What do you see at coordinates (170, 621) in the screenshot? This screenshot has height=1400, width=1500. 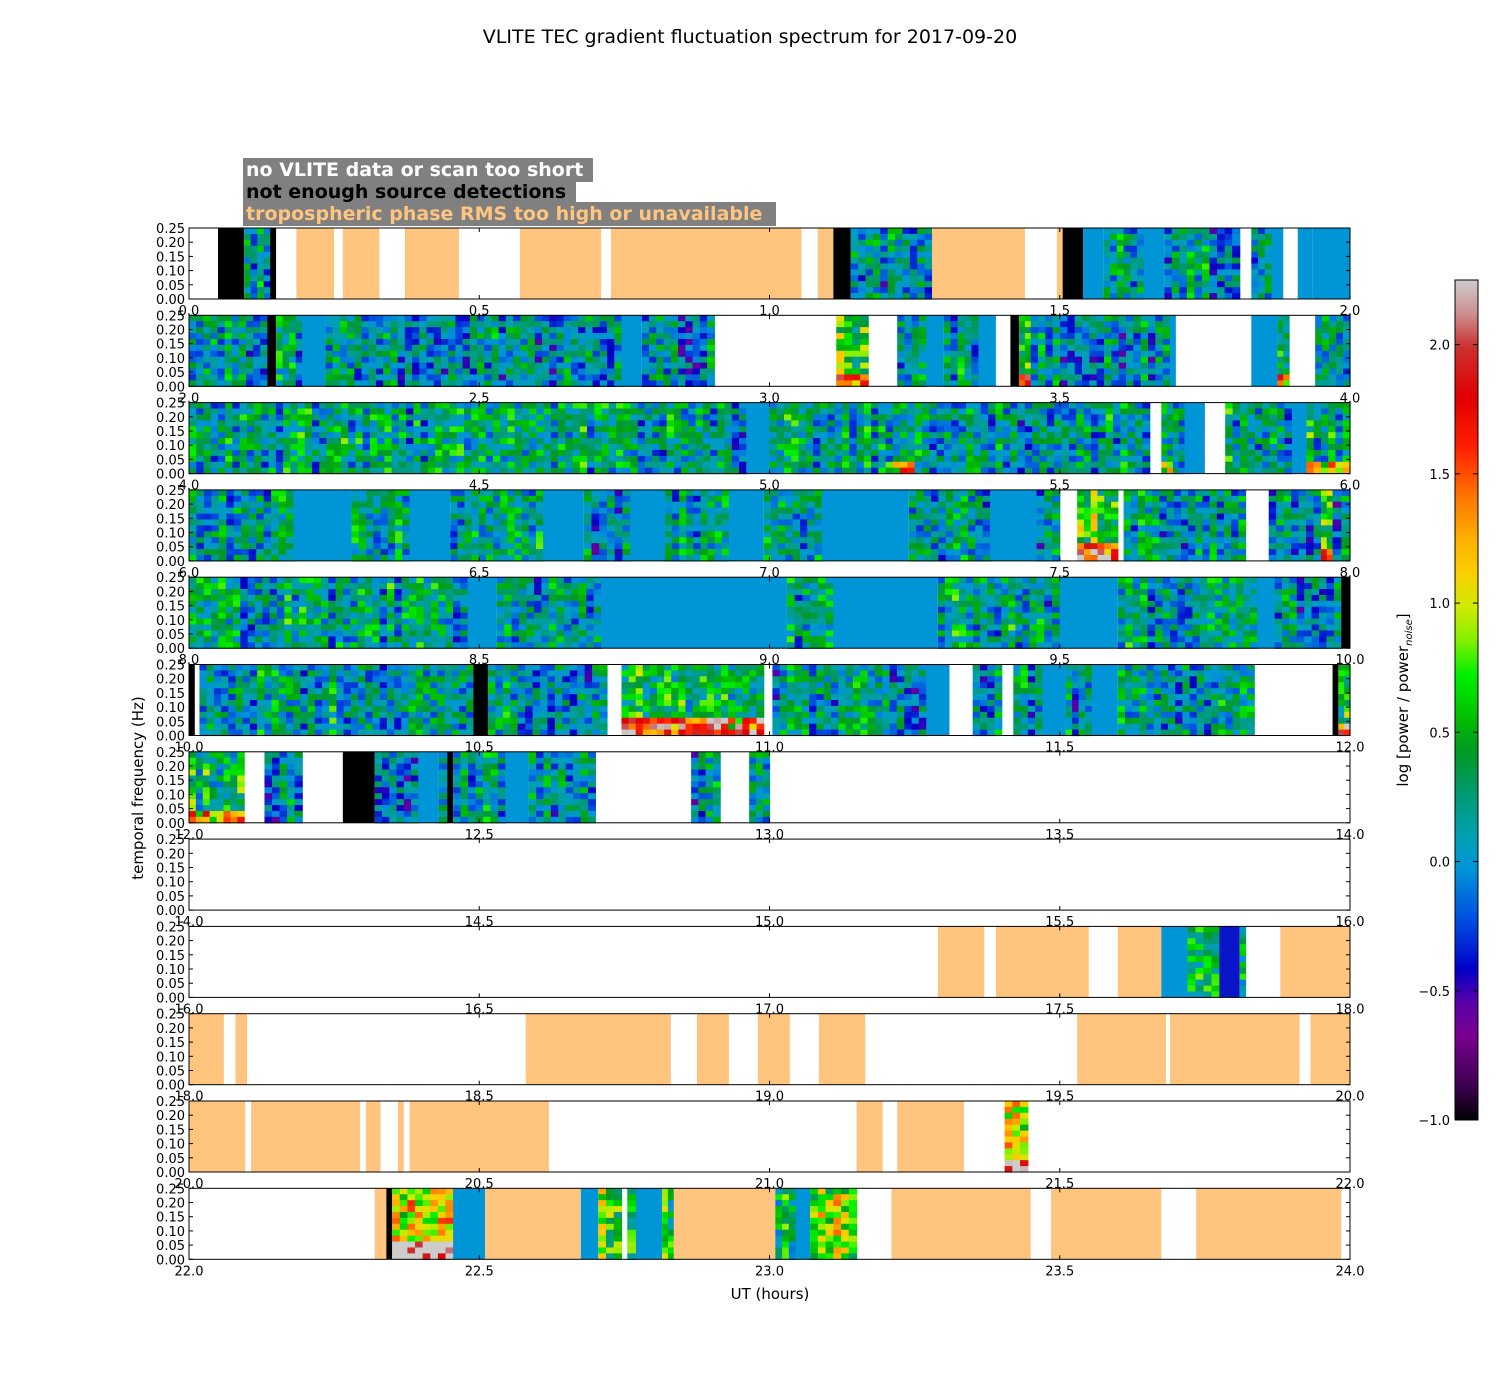 I see `panel-4-ytick-label-2: 0.10` at bounding box center [170, 621].